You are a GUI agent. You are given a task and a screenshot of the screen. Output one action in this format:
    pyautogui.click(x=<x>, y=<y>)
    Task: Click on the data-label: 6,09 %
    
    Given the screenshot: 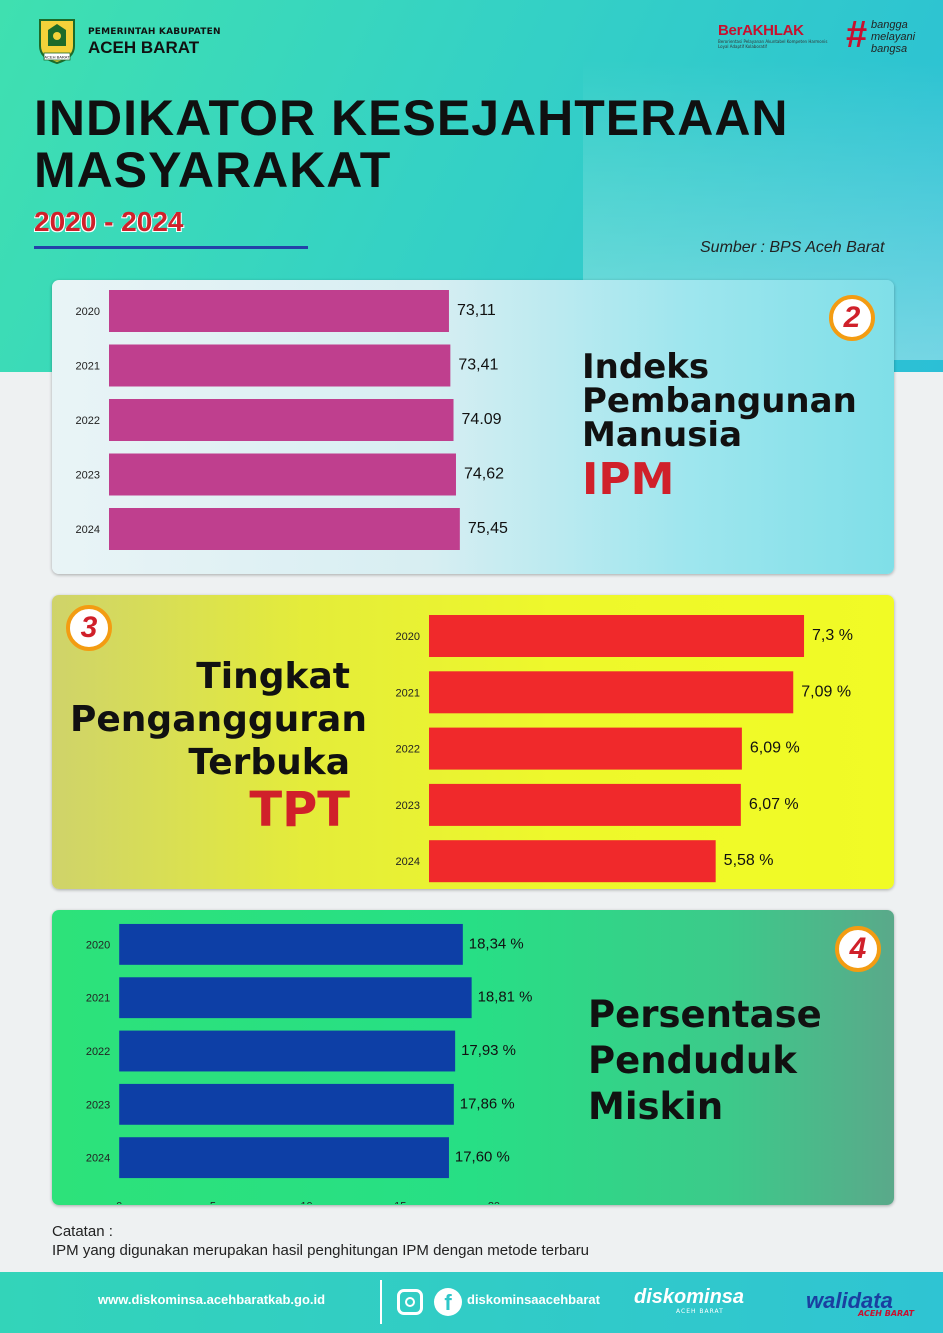 What is the action you would take?
    pyautogui.click(x=775, y=748)
    